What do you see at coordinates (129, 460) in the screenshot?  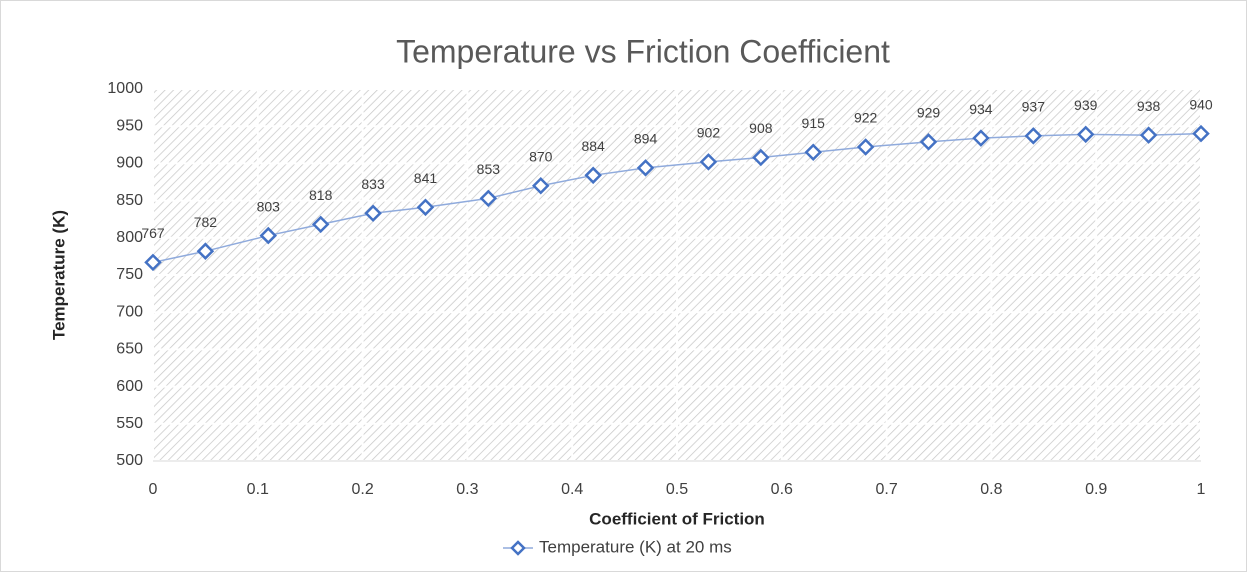 I see `y-tick-label: 500` at bounding box center [129, 460].